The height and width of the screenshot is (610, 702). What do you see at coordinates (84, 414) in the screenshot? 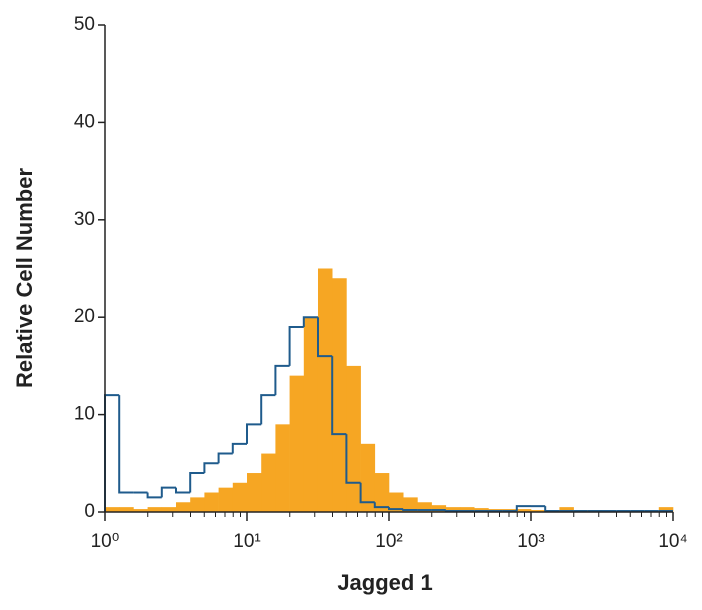
I see `y-tick-label: 10` at bounding box center [84, 414].